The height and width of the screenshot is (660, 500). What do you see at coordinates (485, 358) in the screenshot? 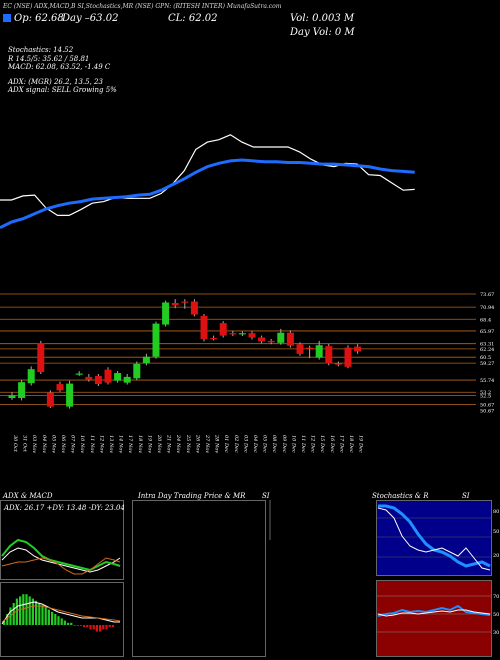
I see `y-tick-label: 60.5` at bounding box center [485, 358].